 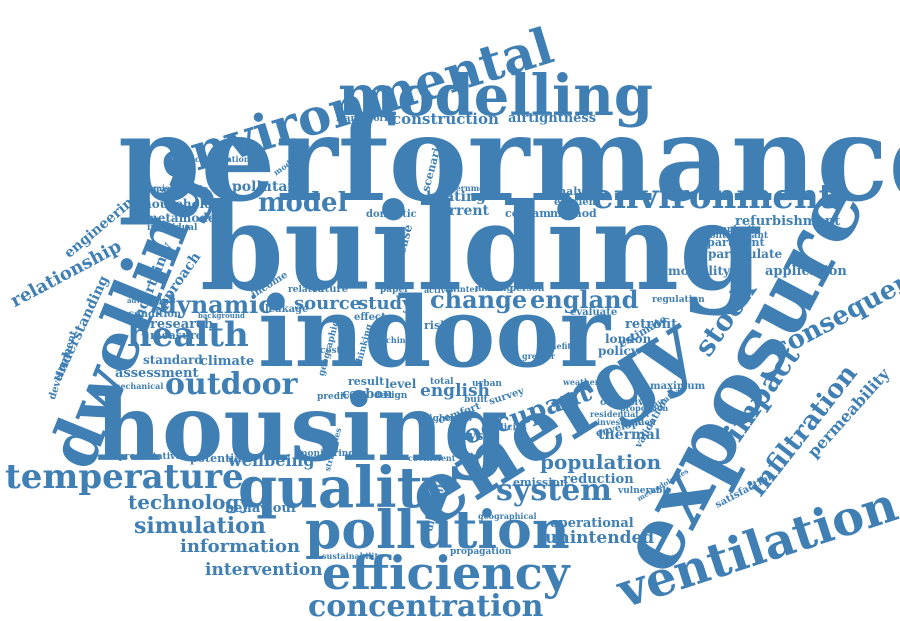 What do you see at coordinates (644, 408) in the screenshot?
I see `word: proportion` at bounding box center [644, 408].